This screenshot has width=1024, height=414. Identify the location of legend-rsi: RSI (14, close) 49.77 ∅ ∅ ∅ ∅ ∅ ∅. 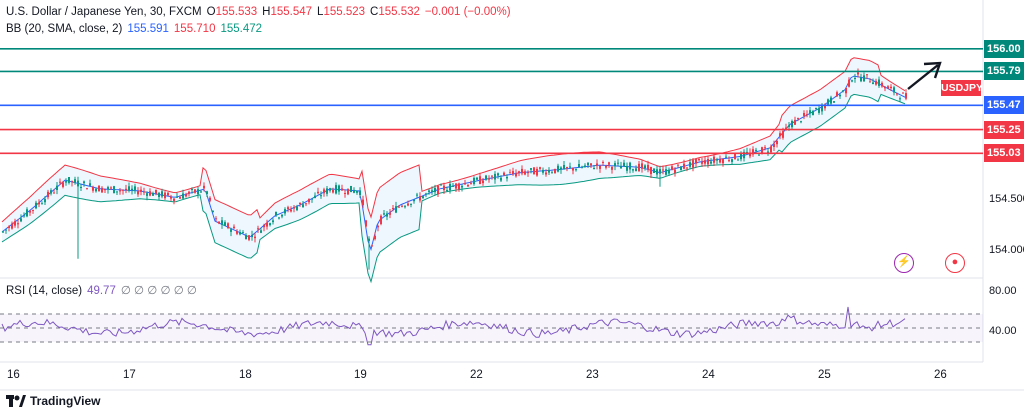
(104, 290).